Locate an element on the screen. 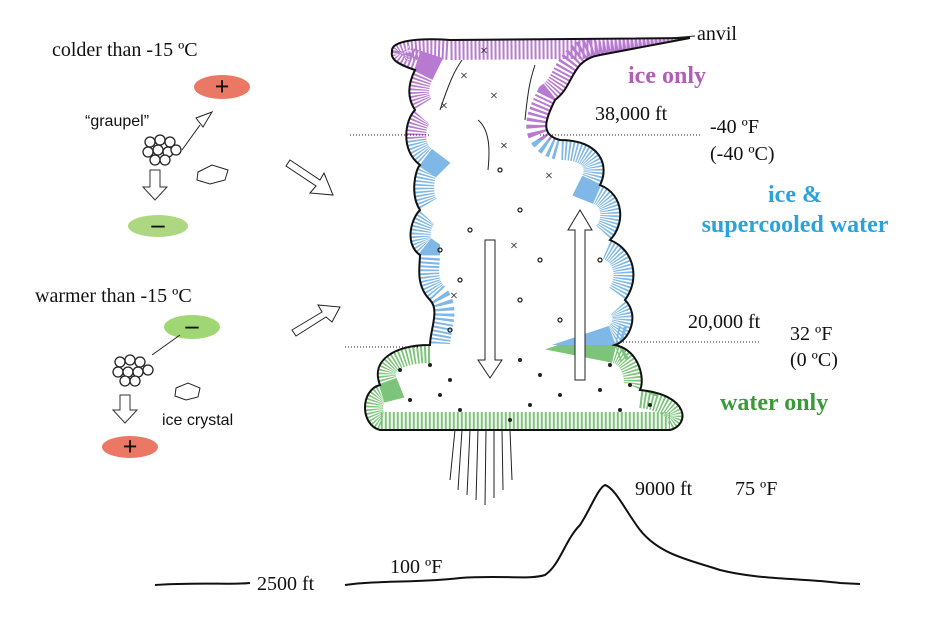 The width and height of the screenshot is (942, 625). temp-f-label: -40 ºF is located at coordinates (734, 127).